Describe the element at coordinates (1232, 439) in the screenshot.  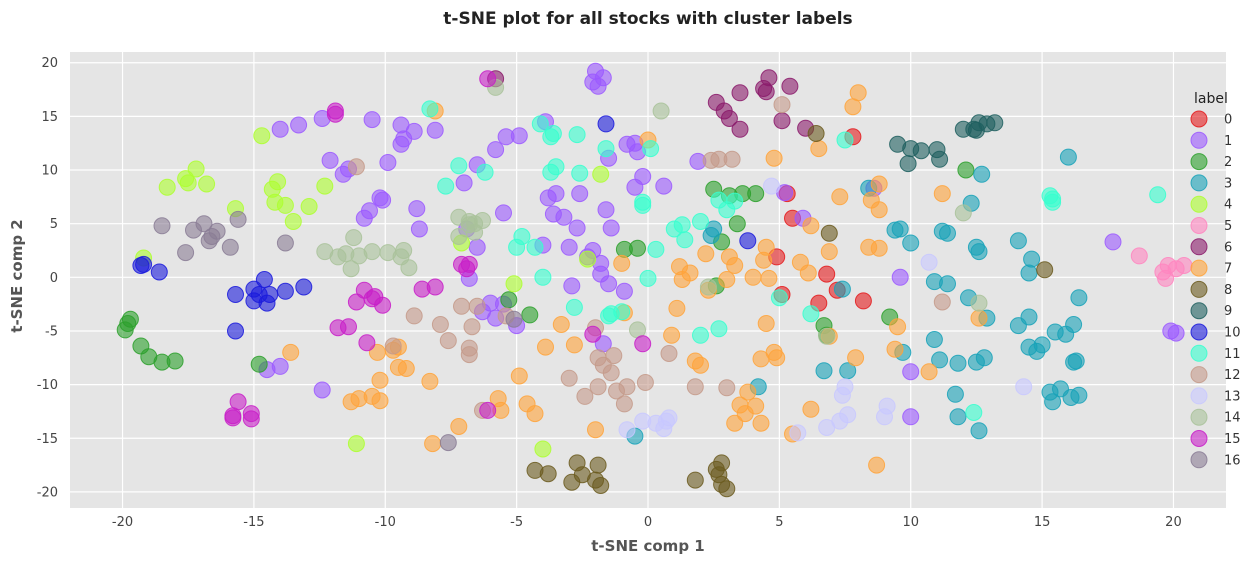
I see `legend-label: 15` at that location.